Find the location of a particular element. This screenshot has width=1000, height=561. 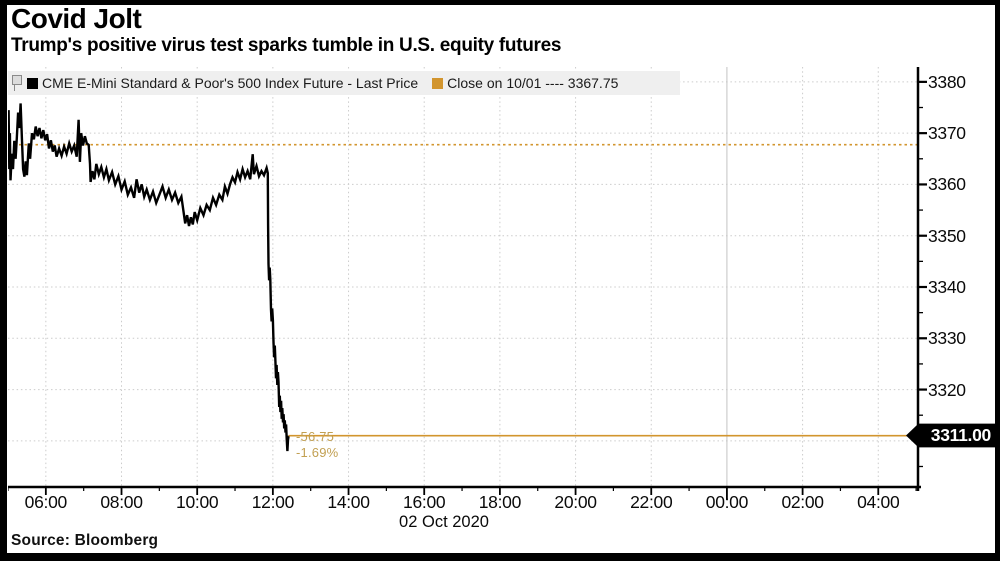

x-axis-label: 14:00 is located at coordinates (348, 502).